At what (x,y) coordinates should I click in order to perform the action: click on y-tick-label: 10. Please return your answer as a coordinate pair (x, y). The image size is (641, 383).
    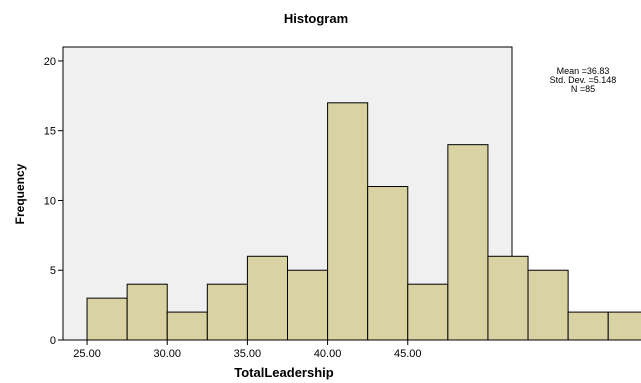
    Looking at the image, I should click on (50, 201).